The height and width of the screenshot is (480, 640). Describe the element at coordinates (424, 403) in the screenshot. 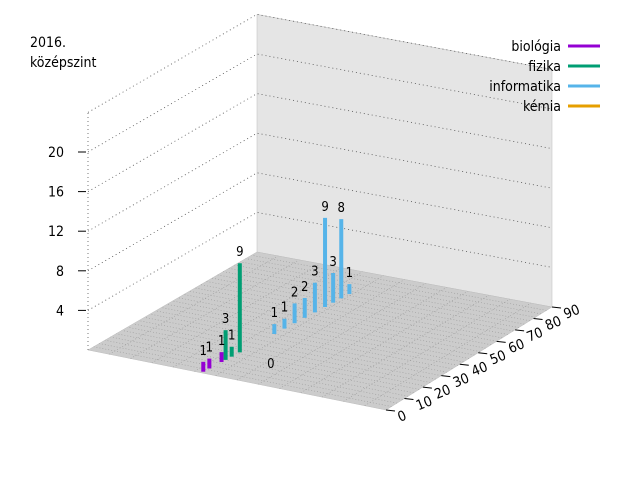

I see `x-tick-label: 10` at that location.